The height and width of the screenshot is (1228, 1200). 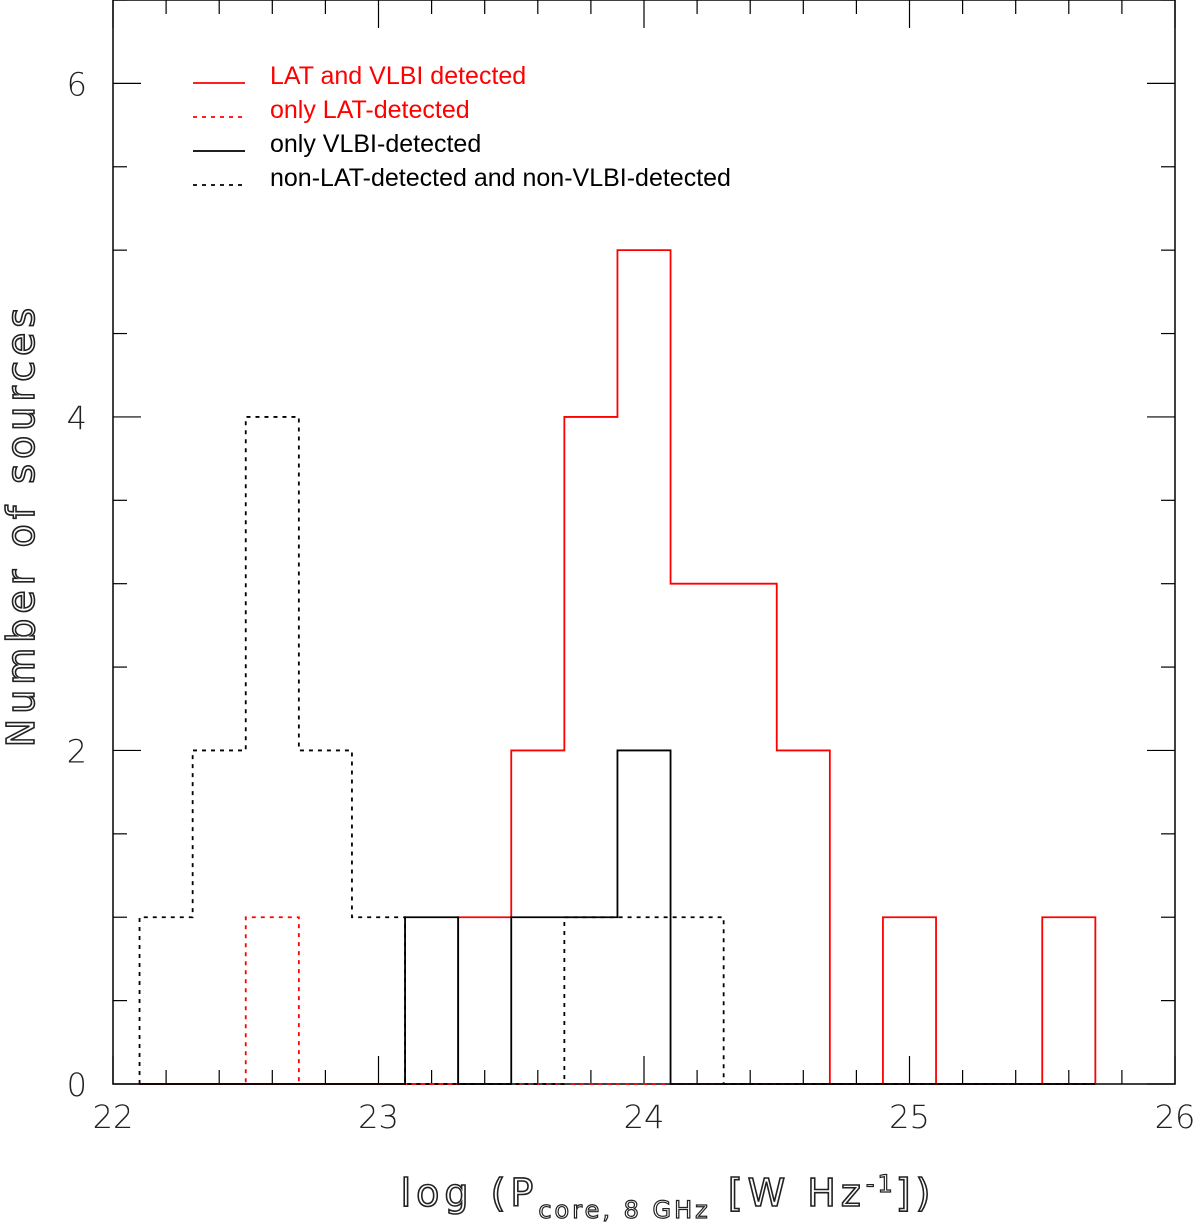 What do you see at coordinates (378, 1117) in the screenshot?
I see `x-tick-label: 23` at bounding box center [378, 1117].